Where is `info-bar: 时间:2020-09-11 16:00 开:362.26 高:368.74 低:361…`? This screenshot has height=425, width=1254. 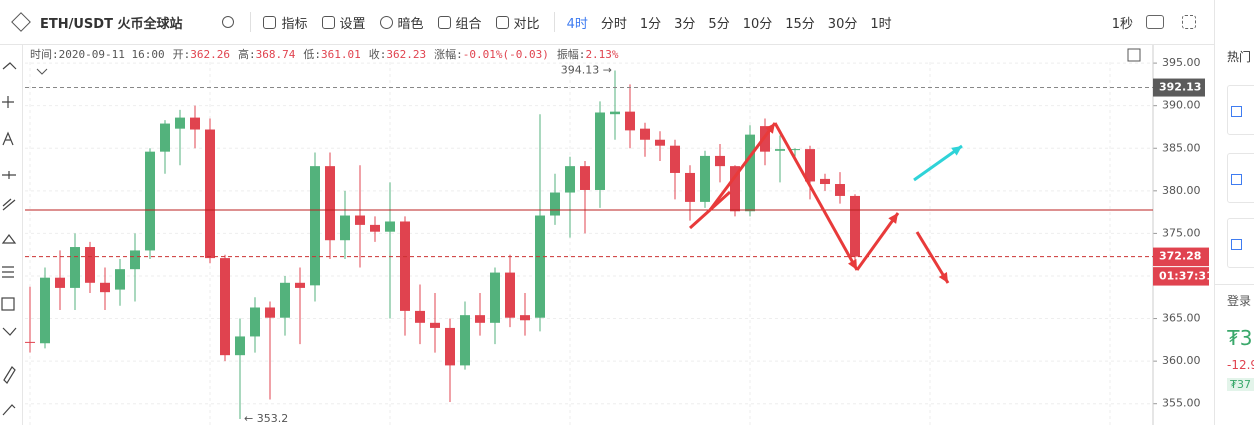 info-bar: 时间:2020-09-11 16:00 开:362.26 高:368.74 低:361… is located at coordinates (328, 54).